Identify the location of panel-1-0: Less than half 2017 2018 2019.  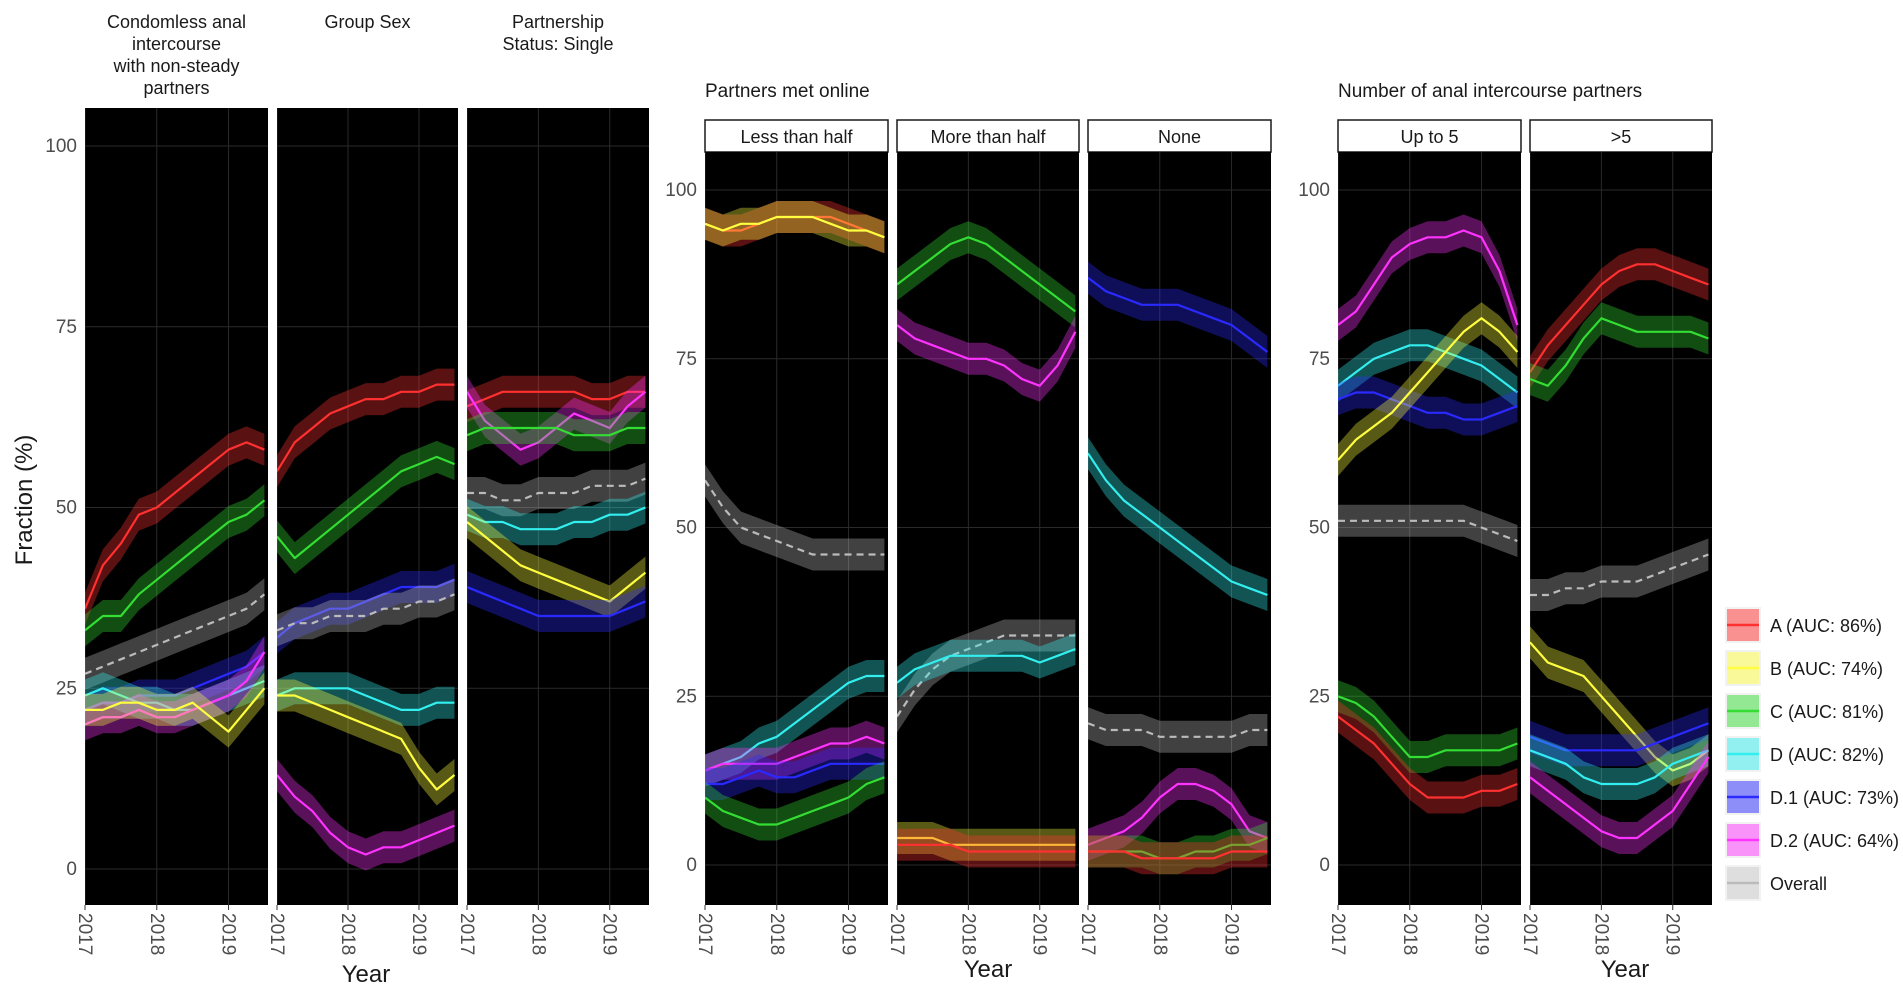
(791, 537).